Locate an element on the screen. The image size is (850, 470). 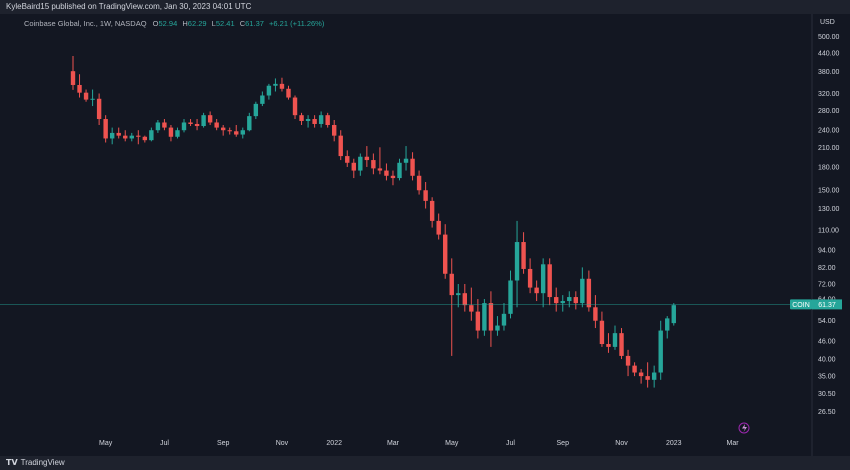
lightning-icon is located at coordinates (744, 428).